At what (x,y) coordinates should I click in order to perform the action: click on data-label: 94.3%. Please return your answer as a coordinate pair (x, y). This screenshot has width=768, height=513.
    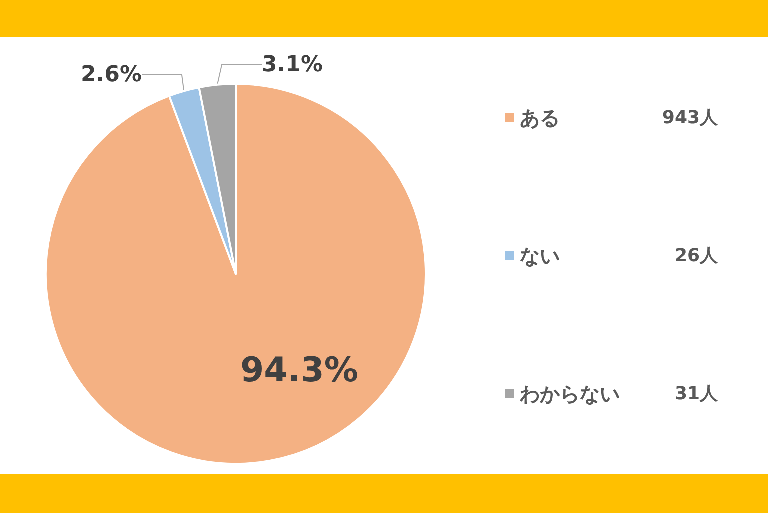
    Looking at the image, I should click on (299, 370).